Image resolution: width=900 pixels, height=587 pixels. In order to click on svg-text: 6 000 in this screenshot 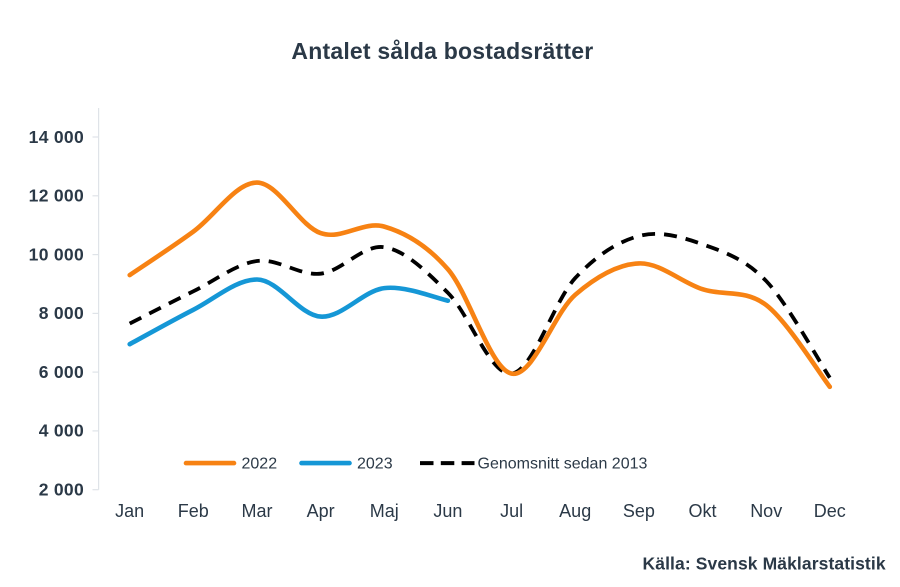, I will do `click(61, 372)`.